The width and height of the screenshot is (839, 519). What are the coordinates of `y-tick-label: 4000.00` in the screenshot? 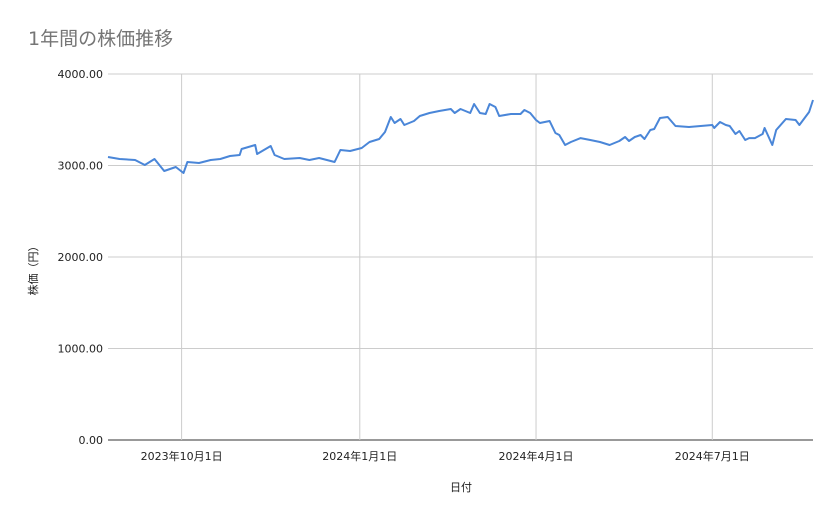 It's located at (81, 74).